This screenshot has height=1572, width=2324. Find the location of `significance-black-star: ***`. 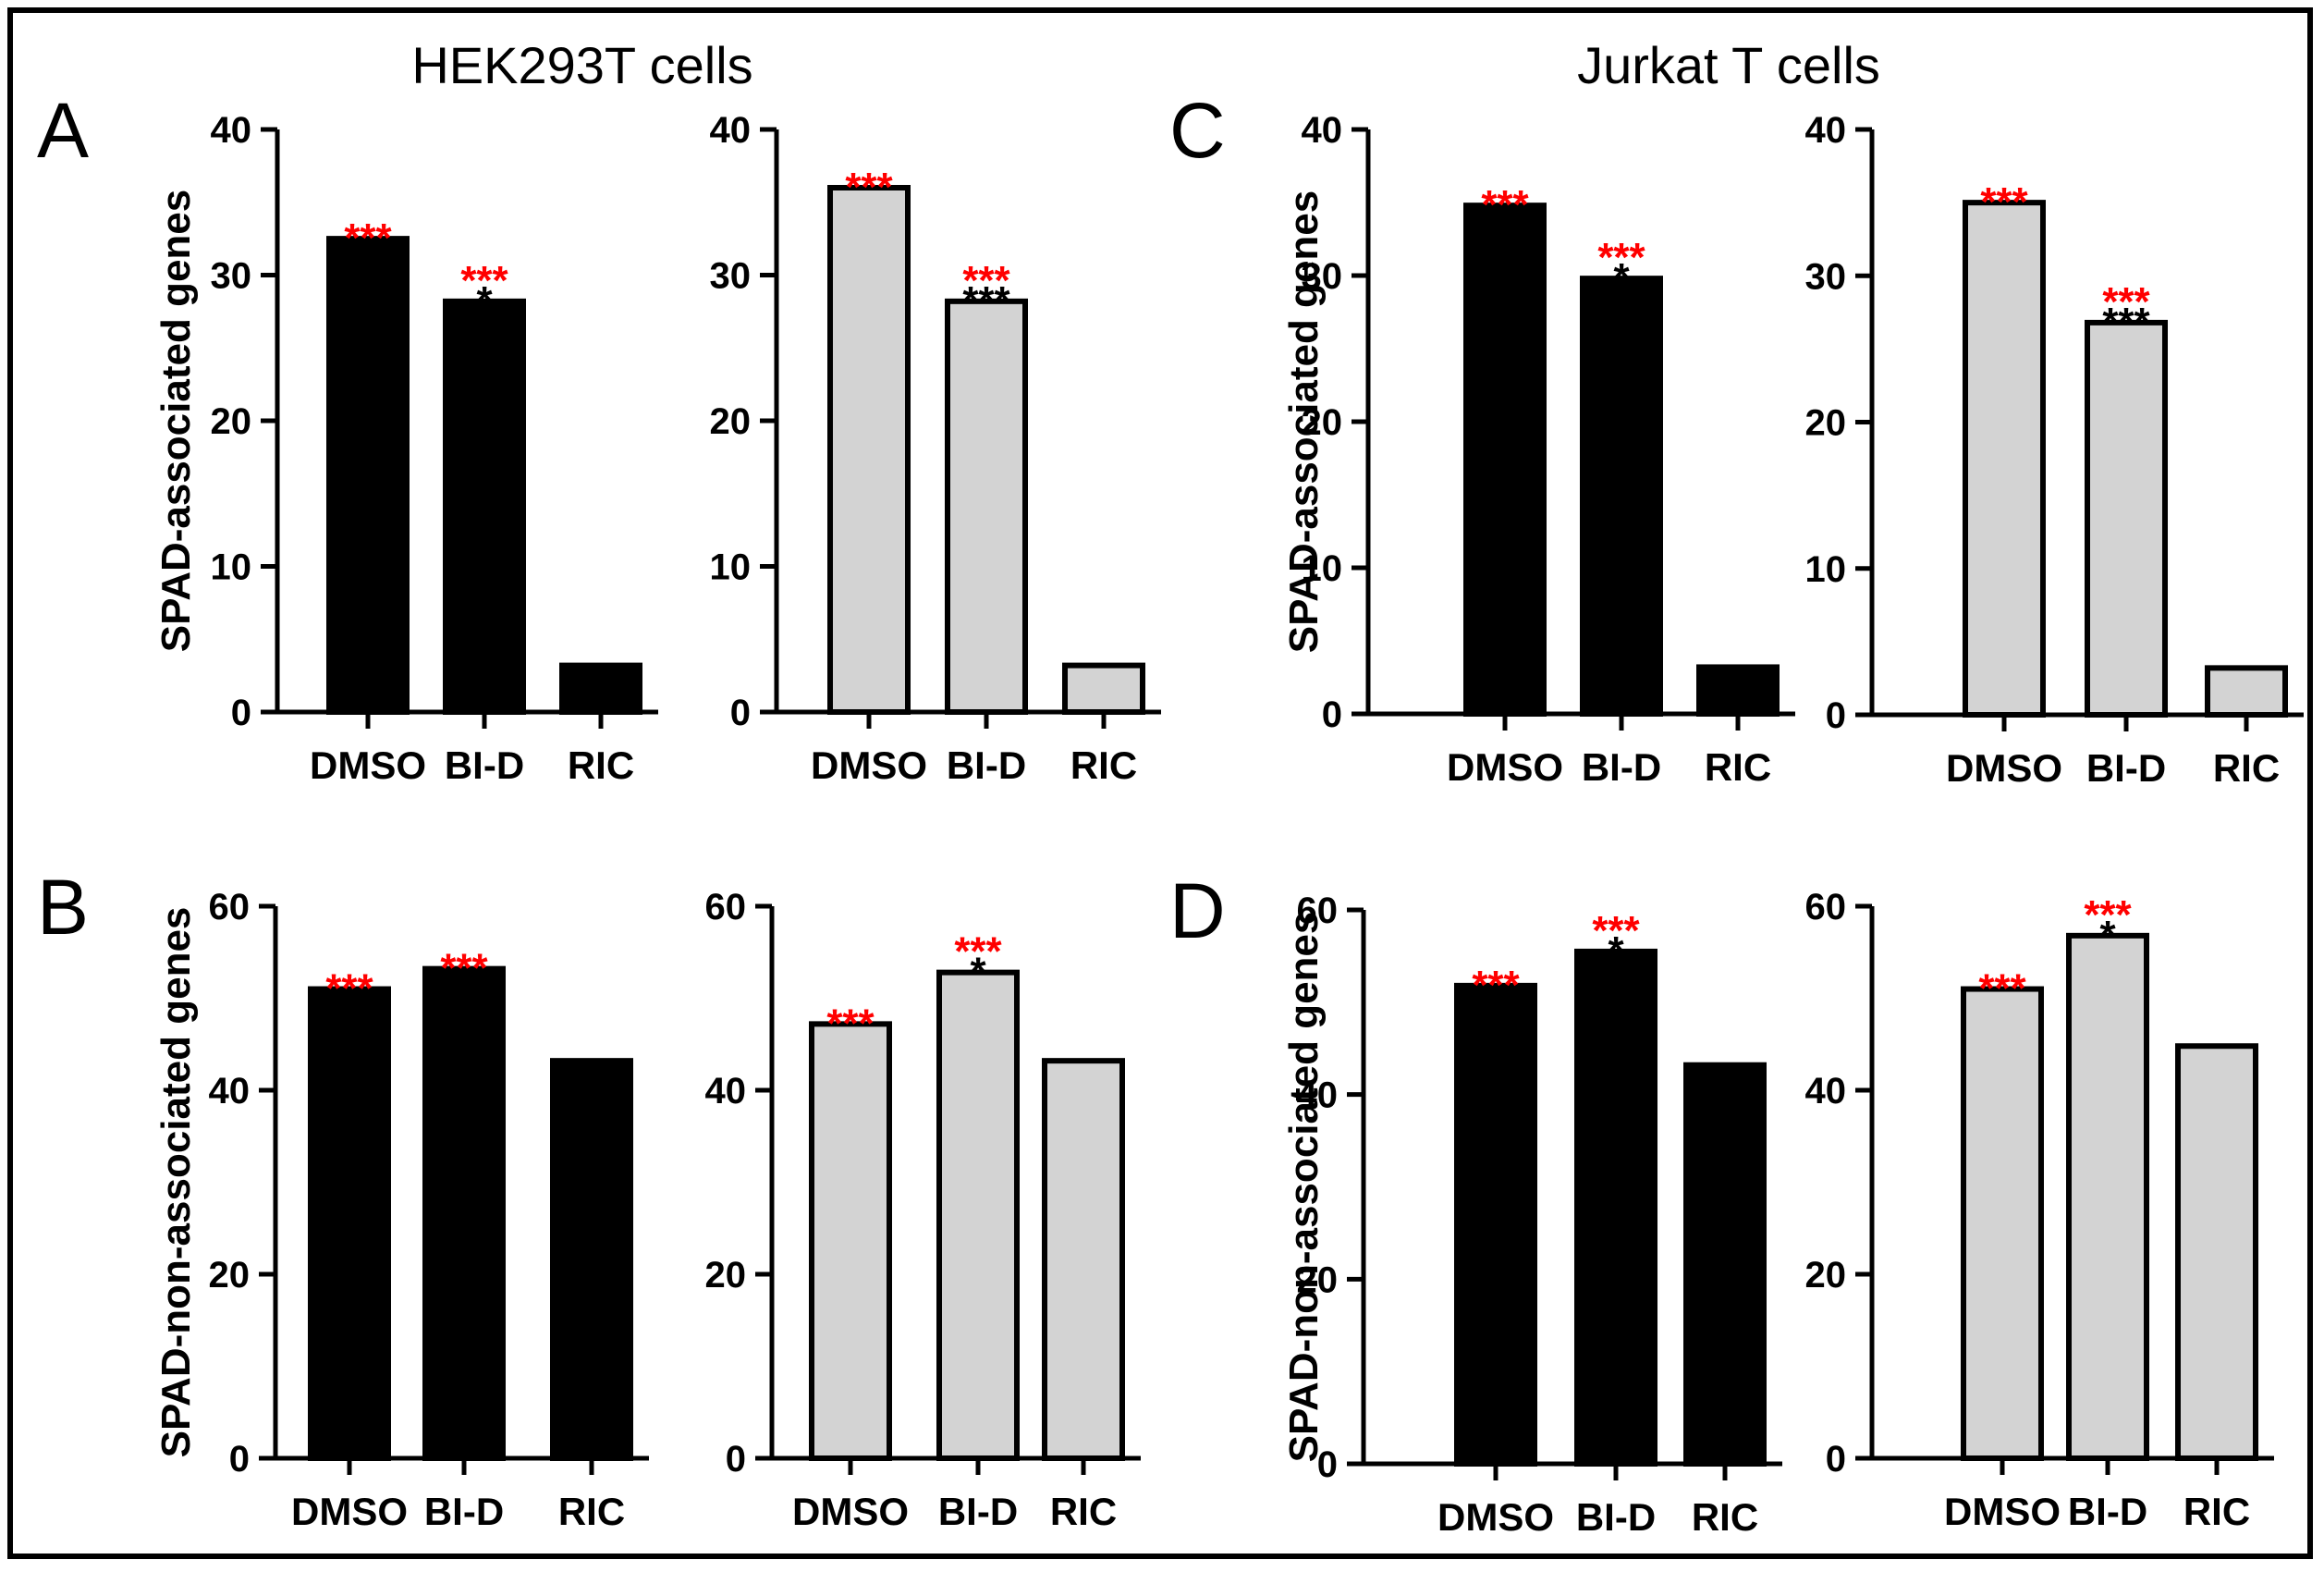

significance-black-star: *** is located at coordinates (986, 301).